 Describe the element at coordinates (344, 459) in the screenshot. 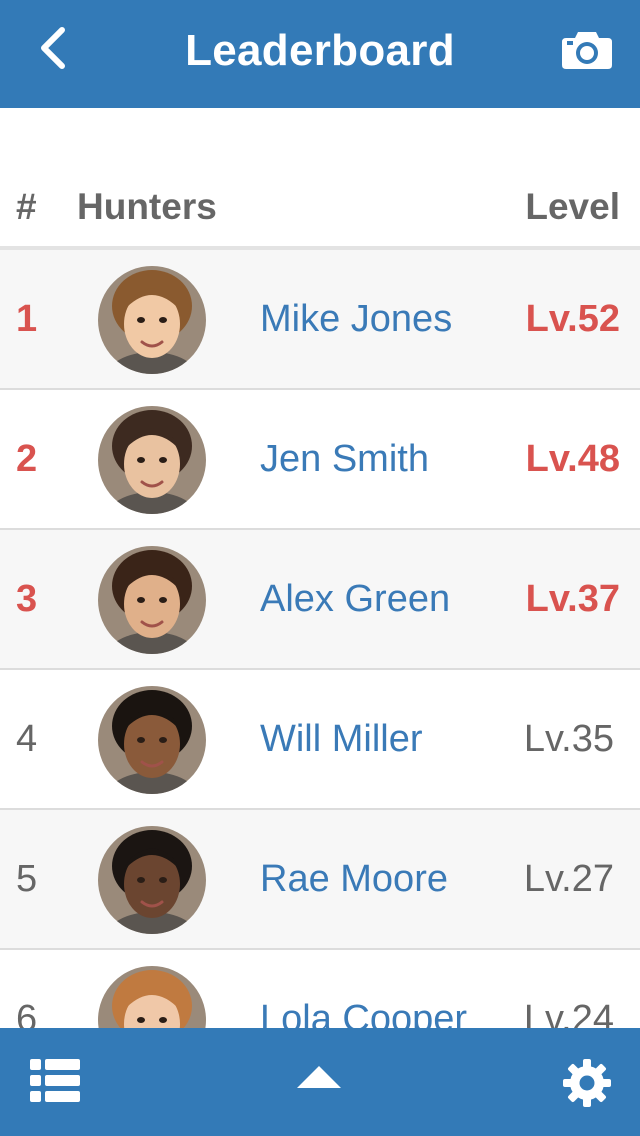

I see `hunter-name: Jen Smith` at that location.